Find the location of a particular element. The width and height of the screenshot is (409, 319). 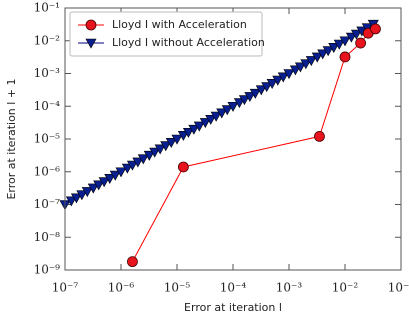

x-tick-label: 10⁻² is located at coordinates (345, 288).